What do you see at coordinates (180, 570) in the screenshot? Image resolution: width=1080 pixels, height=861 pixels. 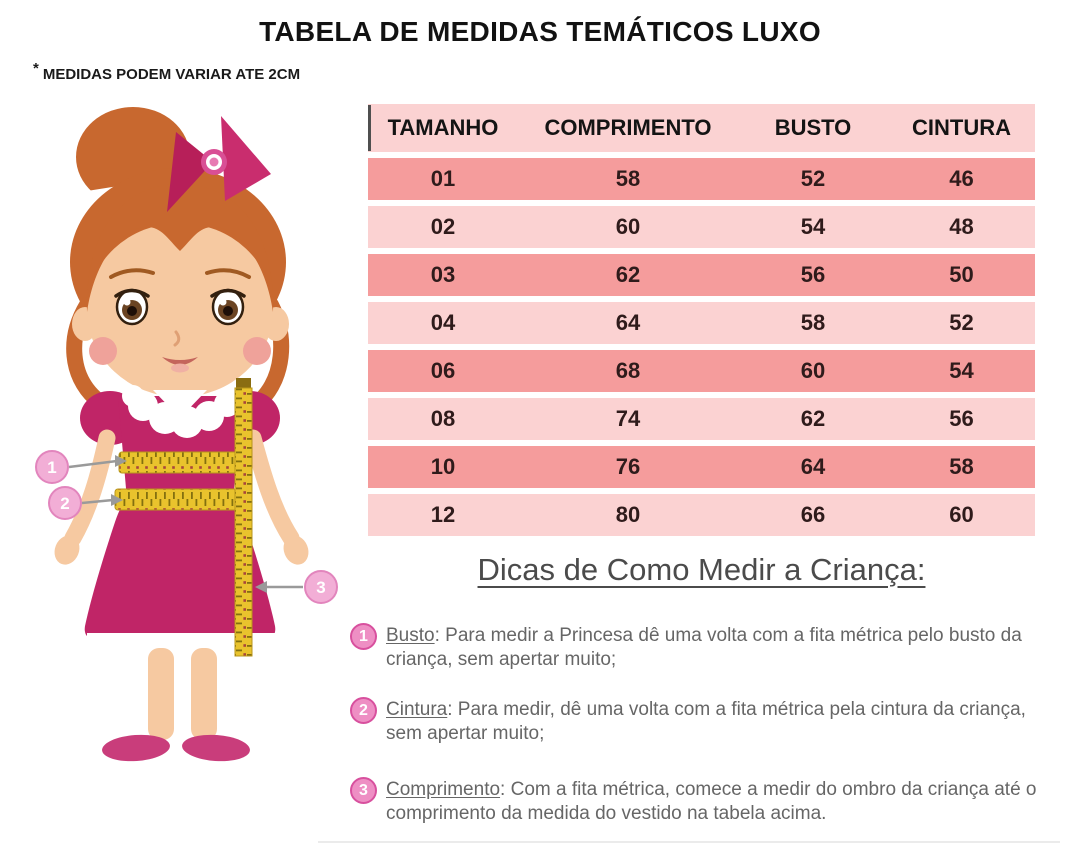 I see `dress-skirt` at bounding box center [180, 570].